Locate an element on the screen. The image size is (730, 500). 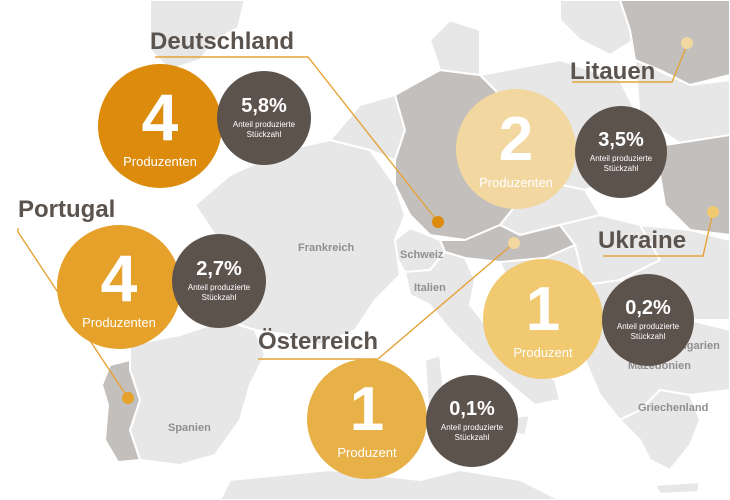
share-percent-deutschland: 5,8% is located at coordinates (264, 106).